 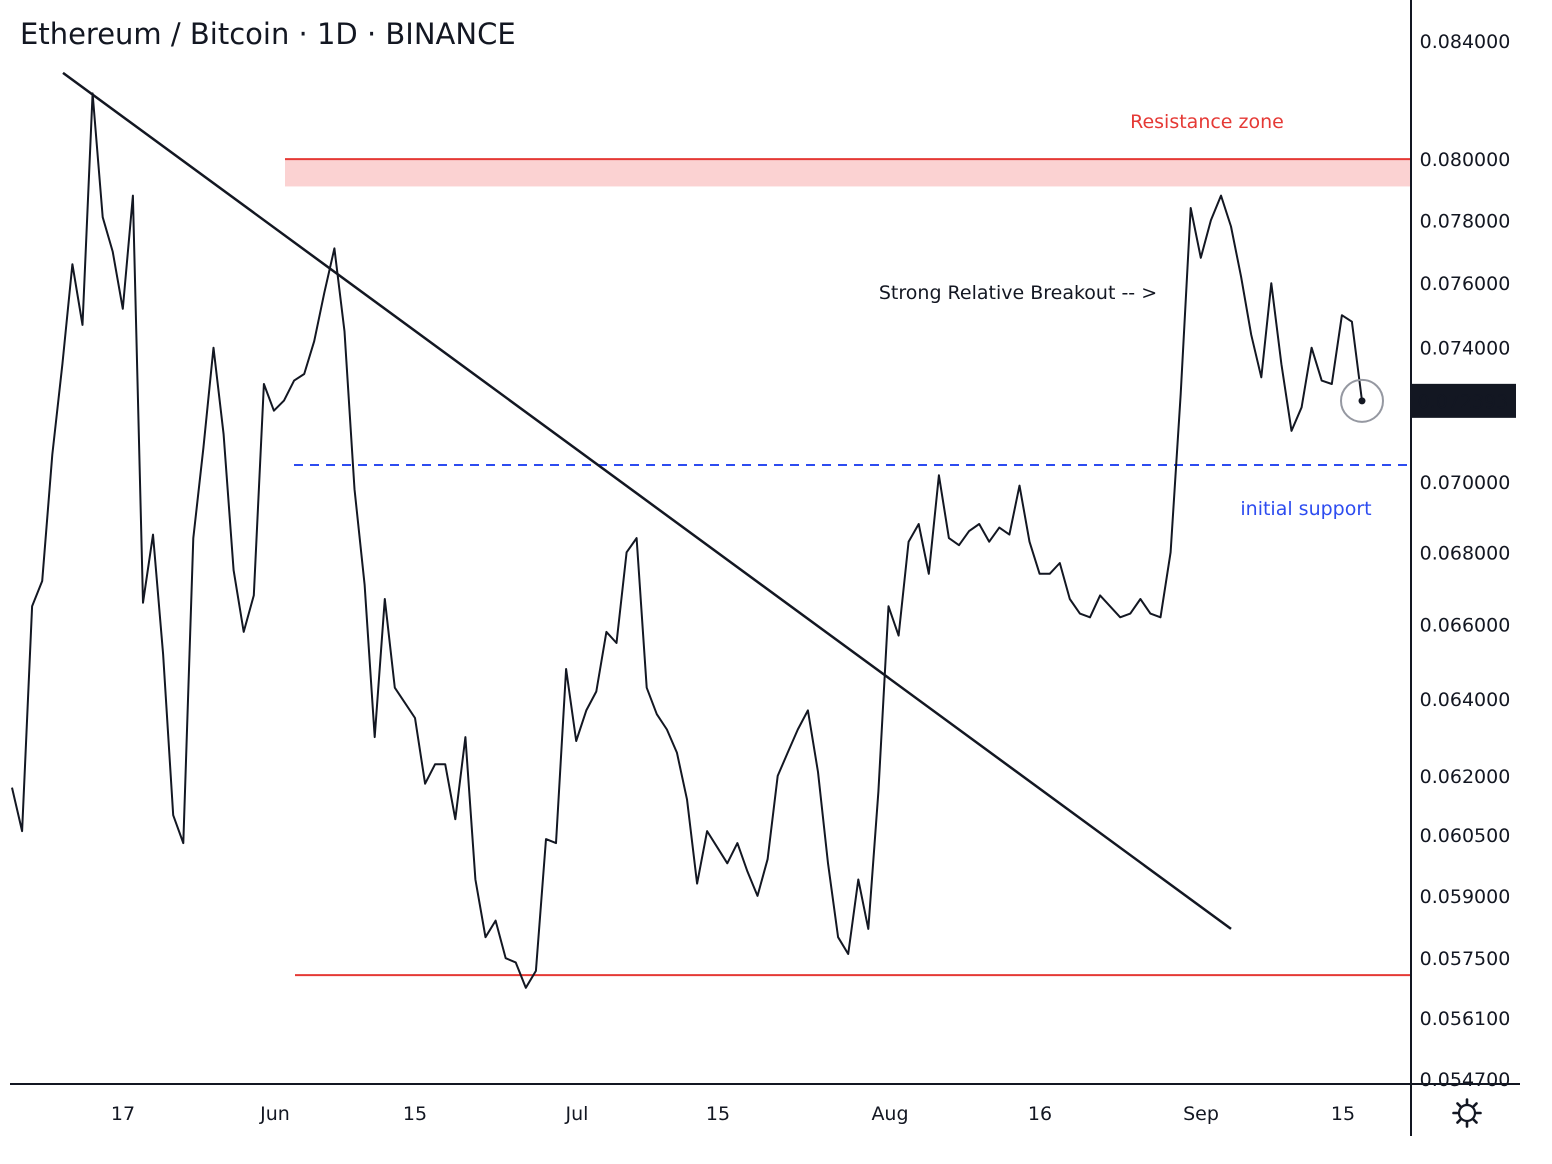 I want to click on y-tick-label: 0.057500, so click(x=1465, y=959).